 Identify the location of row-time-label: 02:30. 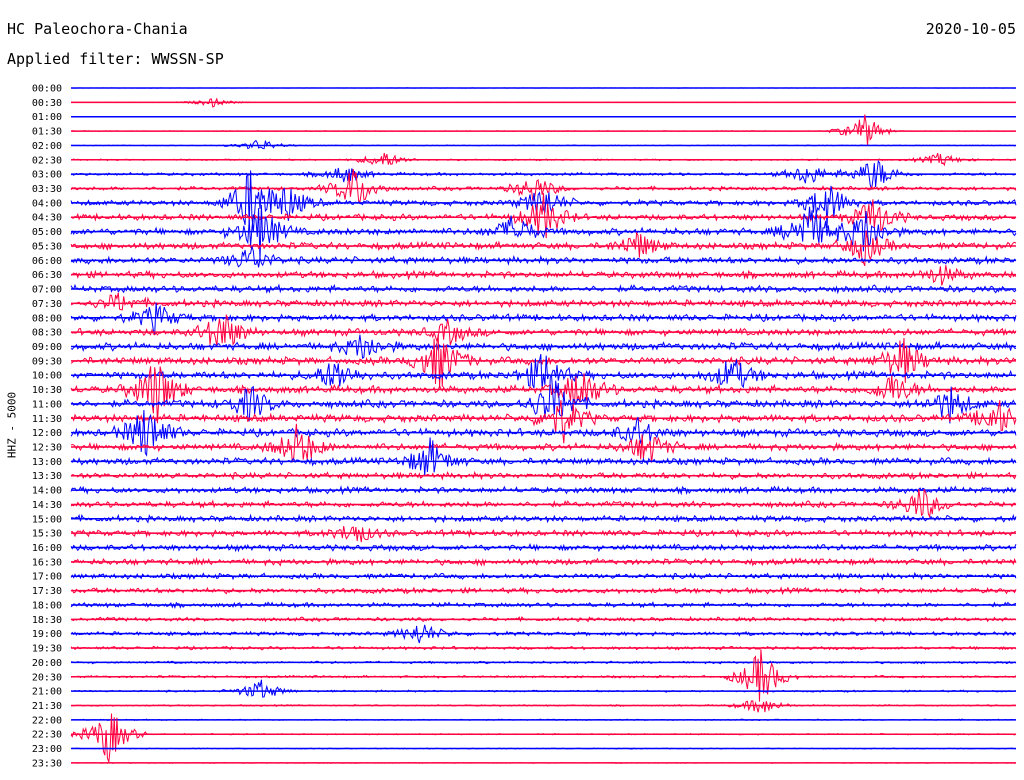
(47, 160).